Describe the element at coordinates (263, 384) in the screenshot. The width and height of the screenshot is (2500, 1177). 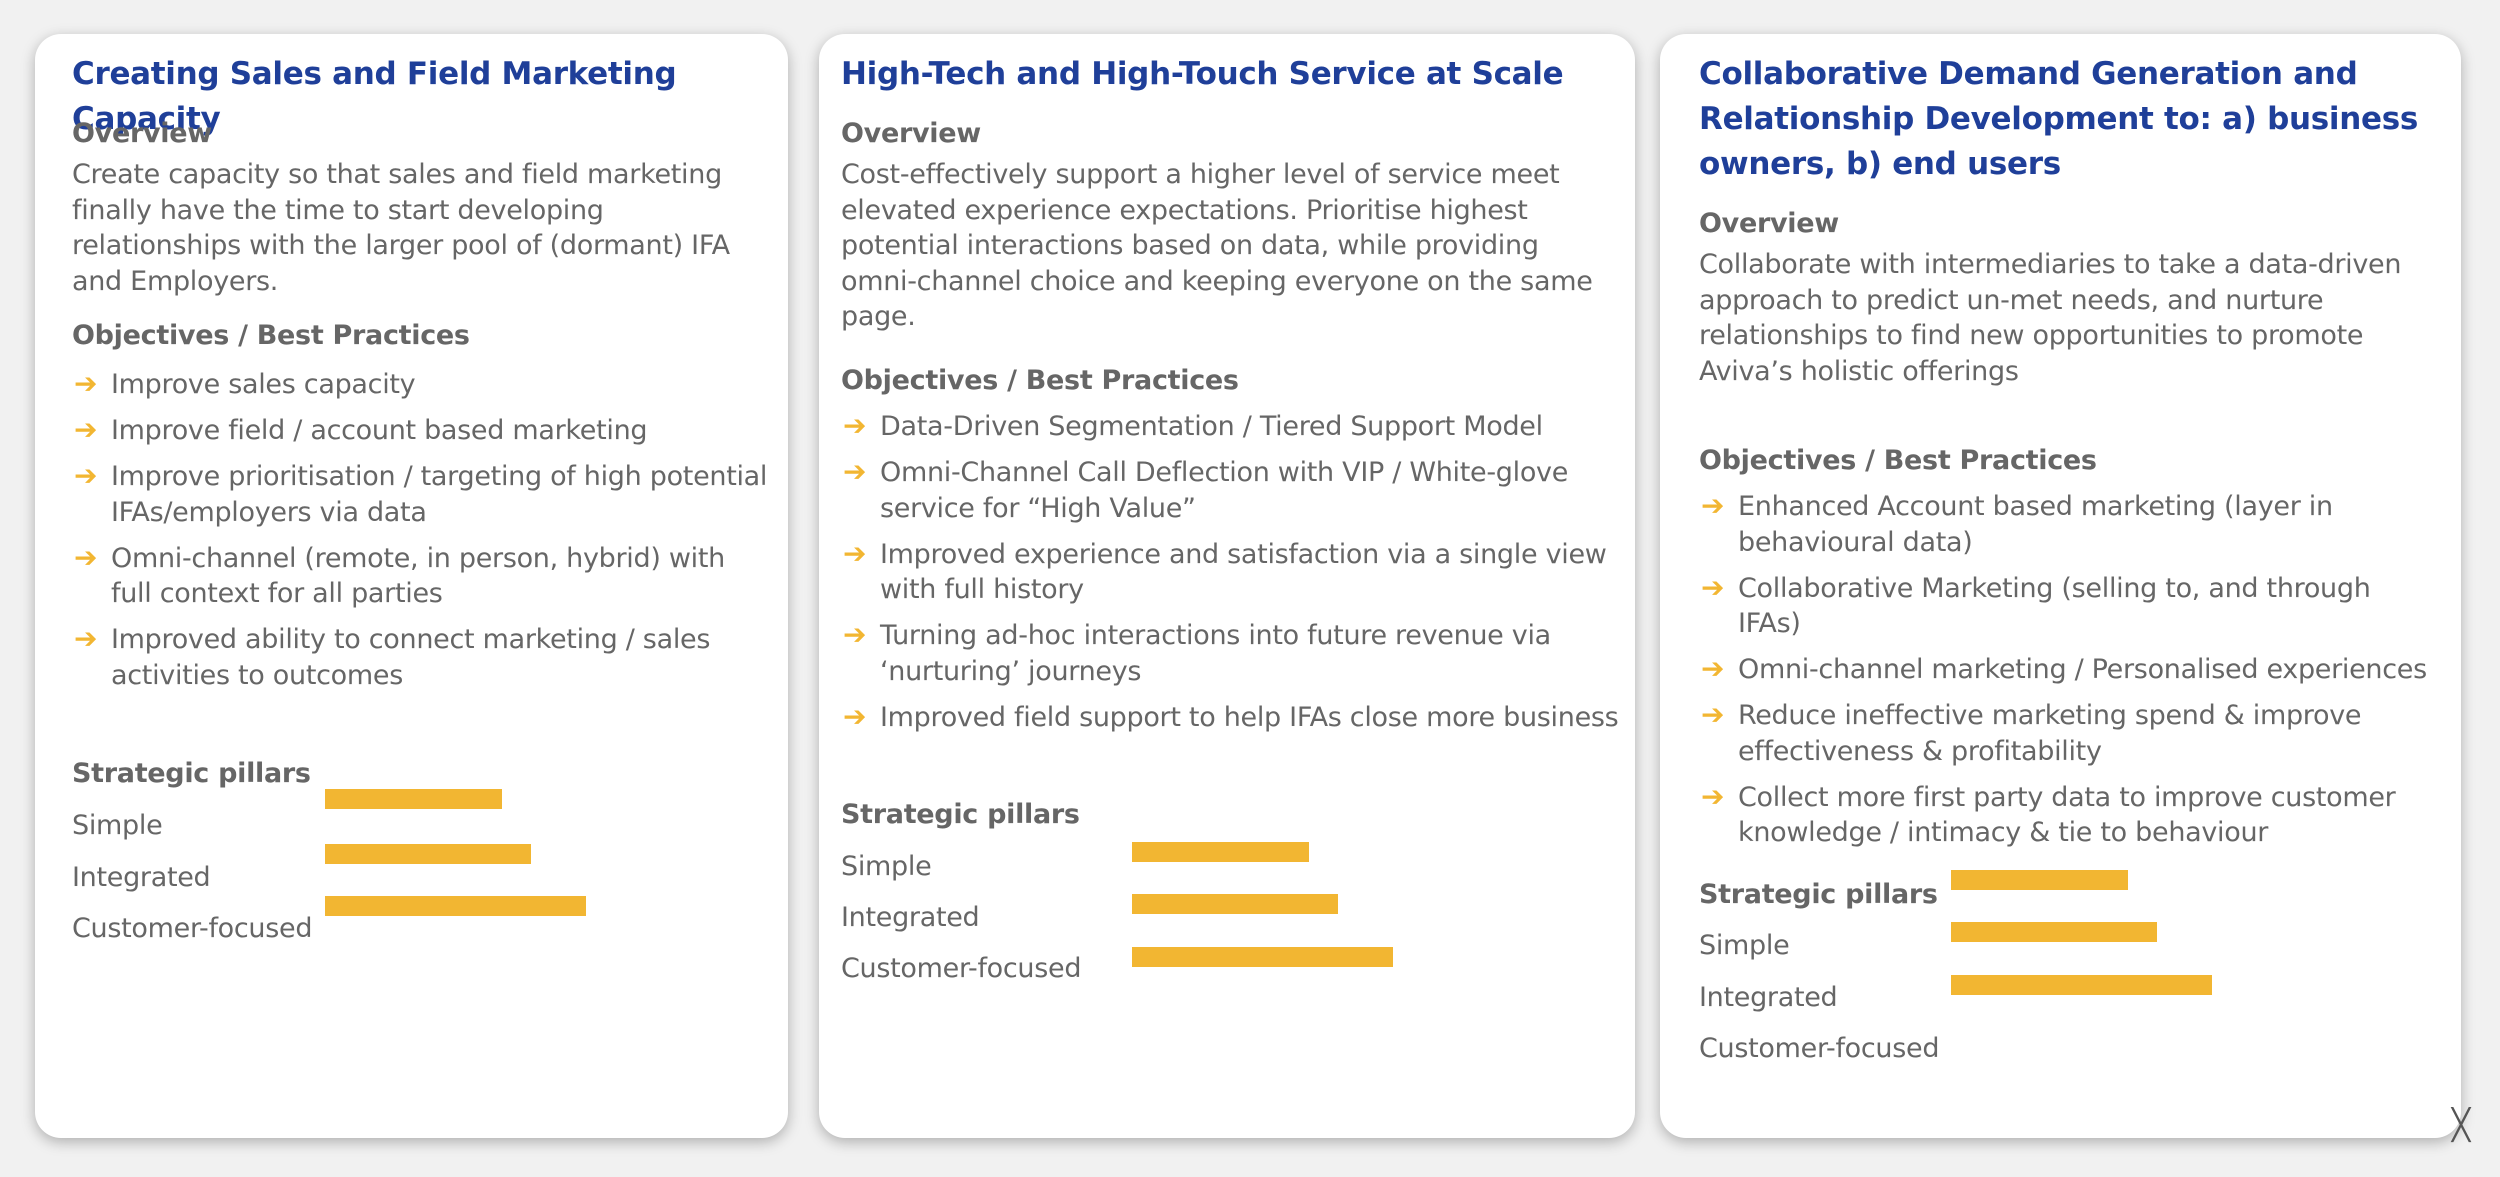
I see `objective-text: Improve sales capacity` at that location.